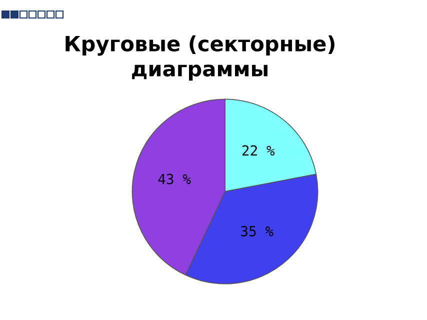 This screenshot has height=320, width=427. What do you see at coordinates (200, 58) in the screenshot?
I see `chart-title: Круговые (секторные) диаграммы` at bounding box center [200, 58].